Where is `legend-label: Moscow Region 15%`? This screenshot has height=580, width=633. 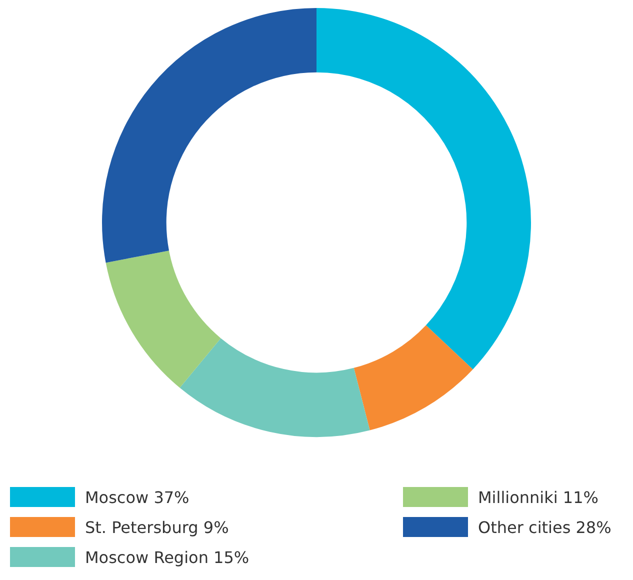 legend-label: Moscow Region 15% is located at coordinates (167, 557).